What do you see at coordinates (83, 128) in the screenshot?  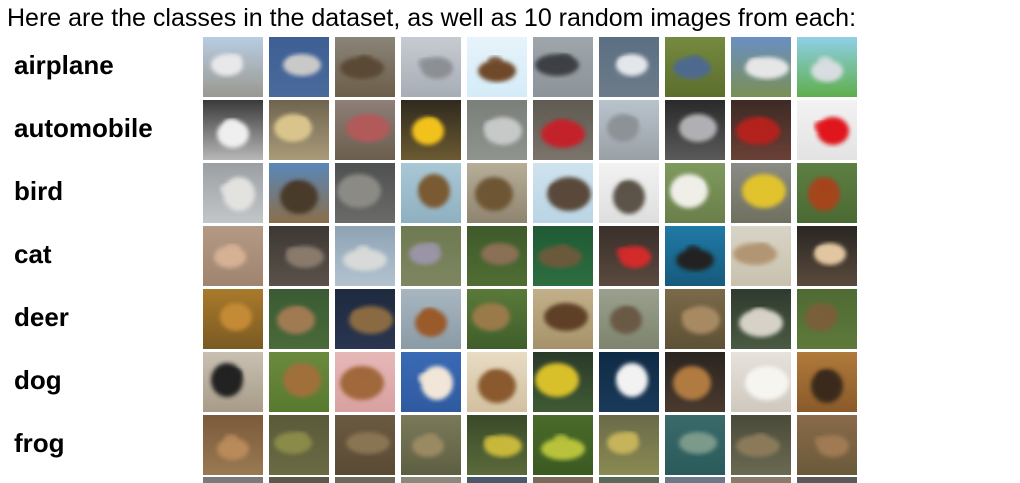 I see `class-label: automobile` at bounding box center [83, 128].